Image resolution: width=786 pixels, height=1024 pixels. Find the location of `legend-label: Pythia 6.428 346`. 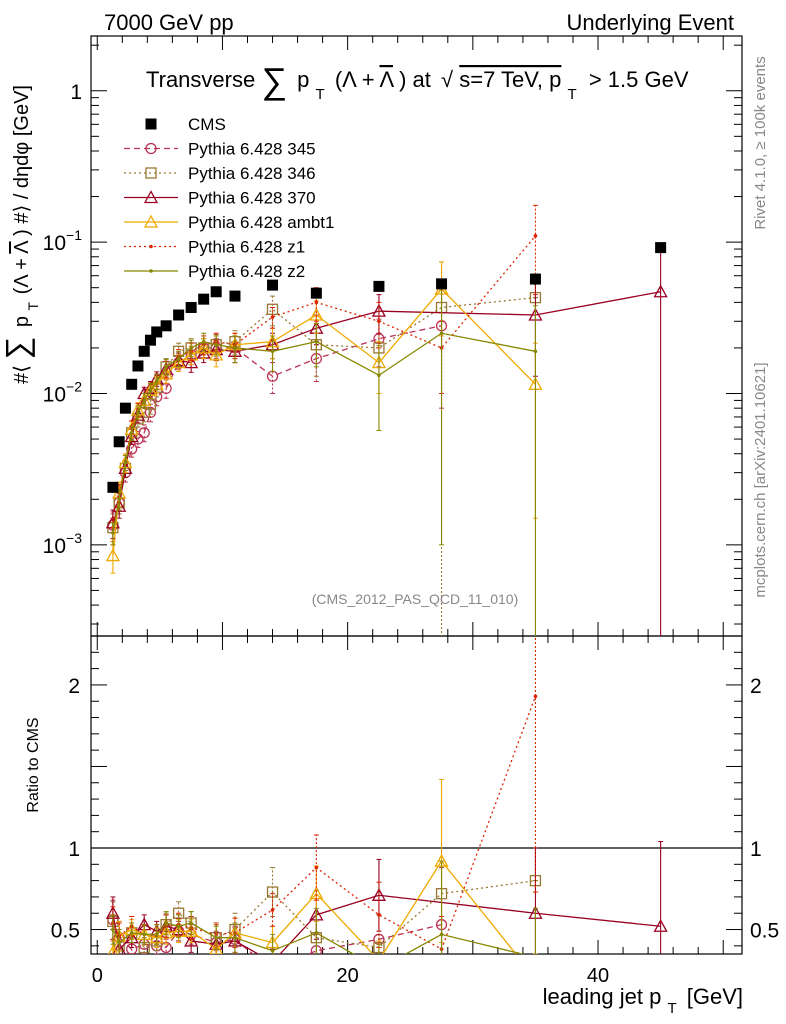

legend-label: Pythia 6.428 346 is located at coordinates (252, 173).